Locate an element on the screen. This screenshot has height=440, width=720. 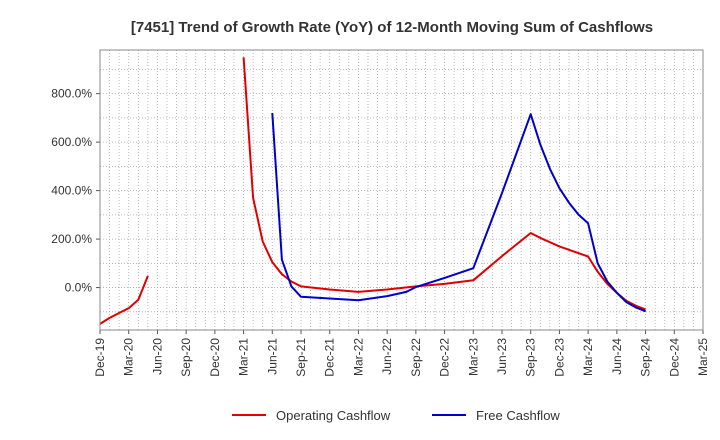
x-tick-label: Dec-19 is located at coordinates (100, 357).